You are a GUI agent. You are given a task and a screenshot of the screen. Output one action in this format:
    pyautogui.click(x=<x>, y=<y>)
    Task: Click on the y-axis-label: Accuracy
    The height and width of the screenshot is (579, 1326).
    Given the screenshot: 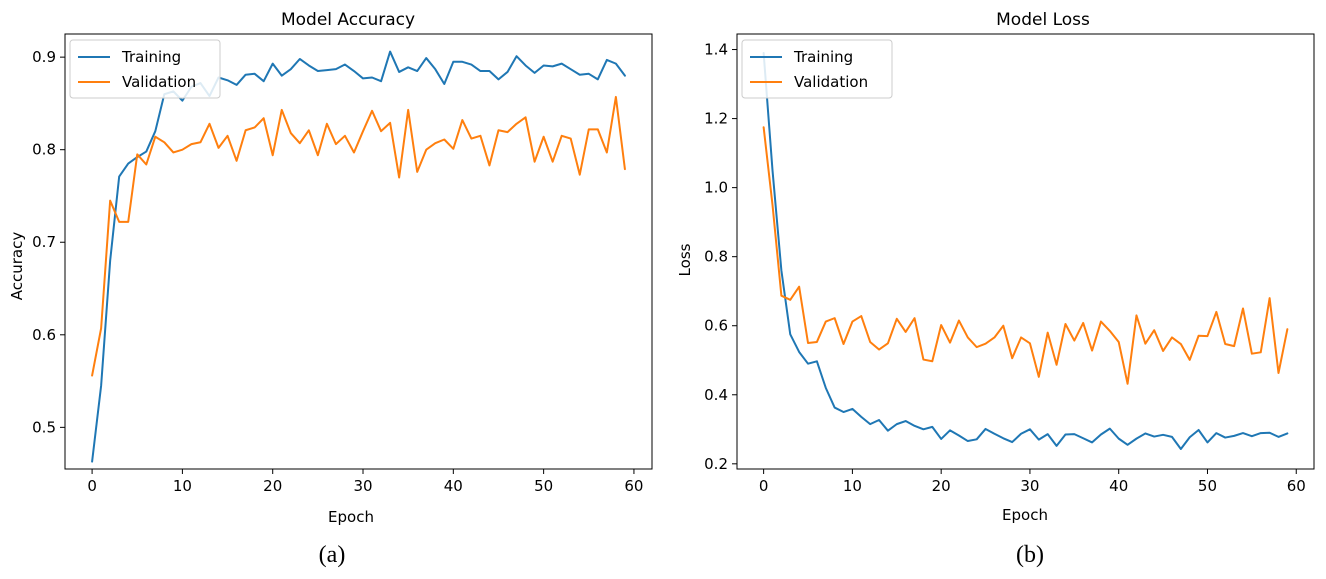 What is the action you would take?
    pyautogui.click(x=17, y=266)
    